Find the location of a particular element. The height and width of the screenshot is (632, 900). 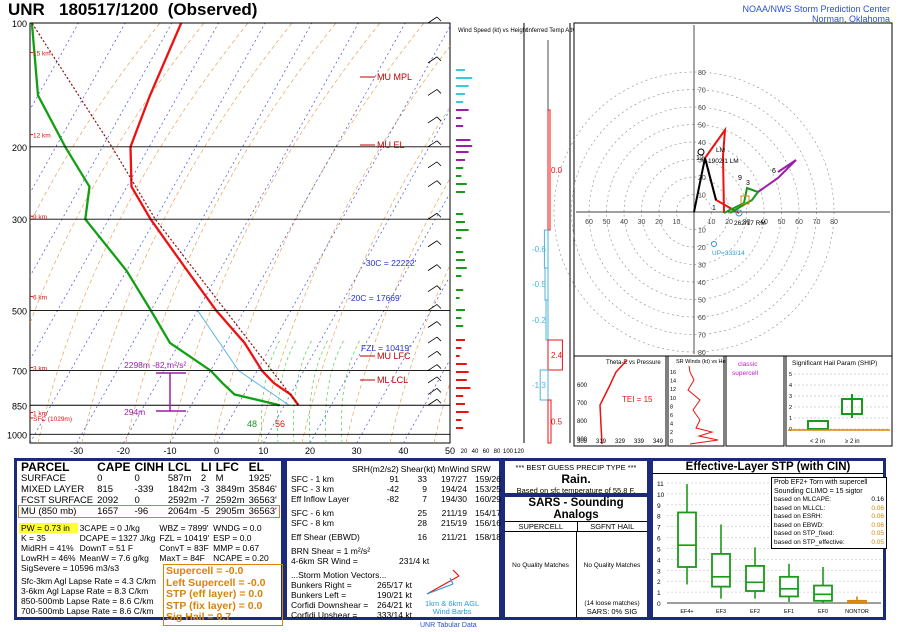

stp-category-label: EF3 is located at coordinates (721, 612).